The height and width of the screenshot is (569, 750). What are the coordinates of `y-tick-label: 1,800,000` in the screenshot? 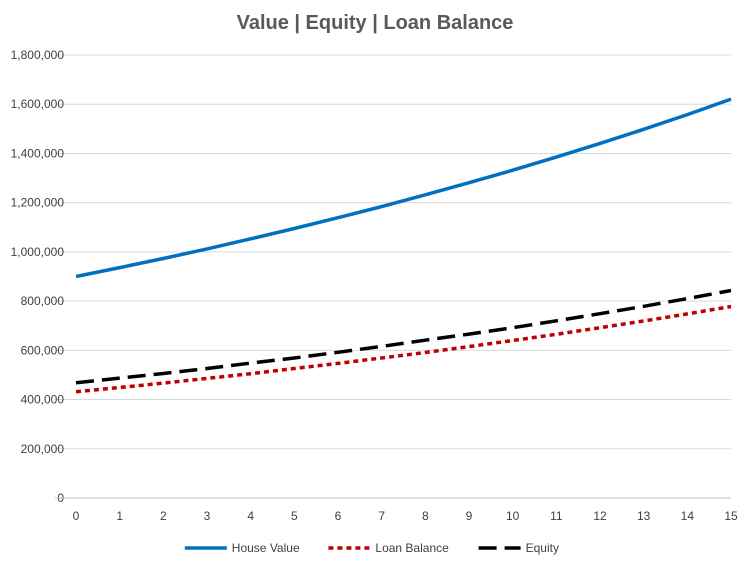 It's located at (38, 55).